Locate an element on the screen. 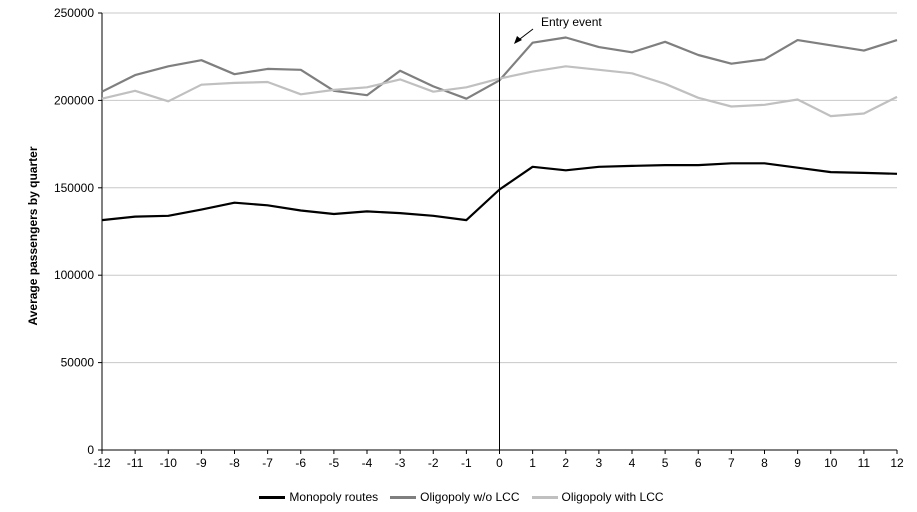  legend-swatch-oligopoly-with-lcc is located at coordinates (544, 497).